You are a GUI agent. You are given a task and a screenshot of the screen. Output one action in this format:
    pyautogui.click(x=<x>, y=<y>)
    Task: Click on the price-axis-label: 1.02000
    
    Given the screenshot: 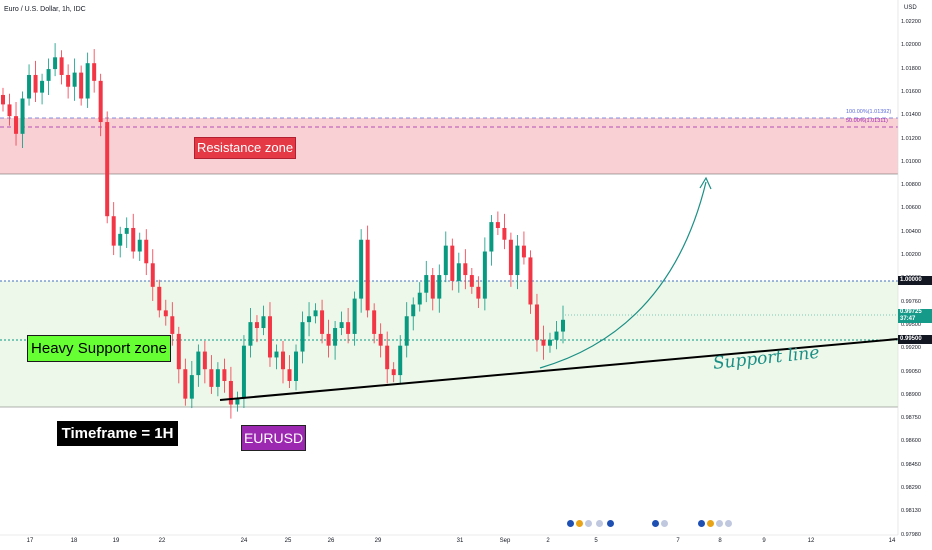 What is the action you would take?
    pyautogui.click(x=911, y=45)
    